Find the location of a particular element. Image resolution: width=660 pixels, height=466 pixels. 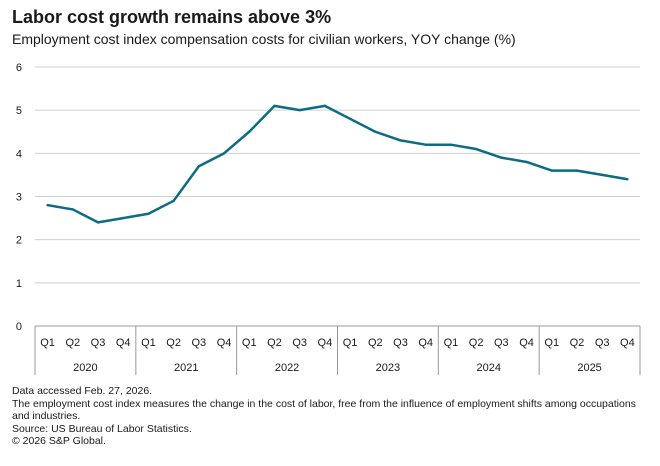

y-tick-label: 5 is located at coordinates (19, 111).